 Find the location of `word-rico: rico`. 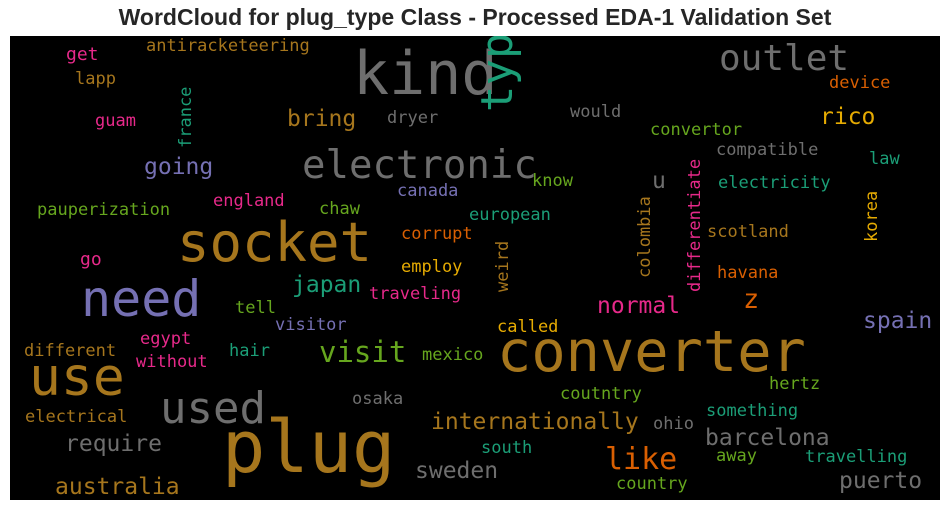

word-rico: rico is located at coordinates (848, 117).